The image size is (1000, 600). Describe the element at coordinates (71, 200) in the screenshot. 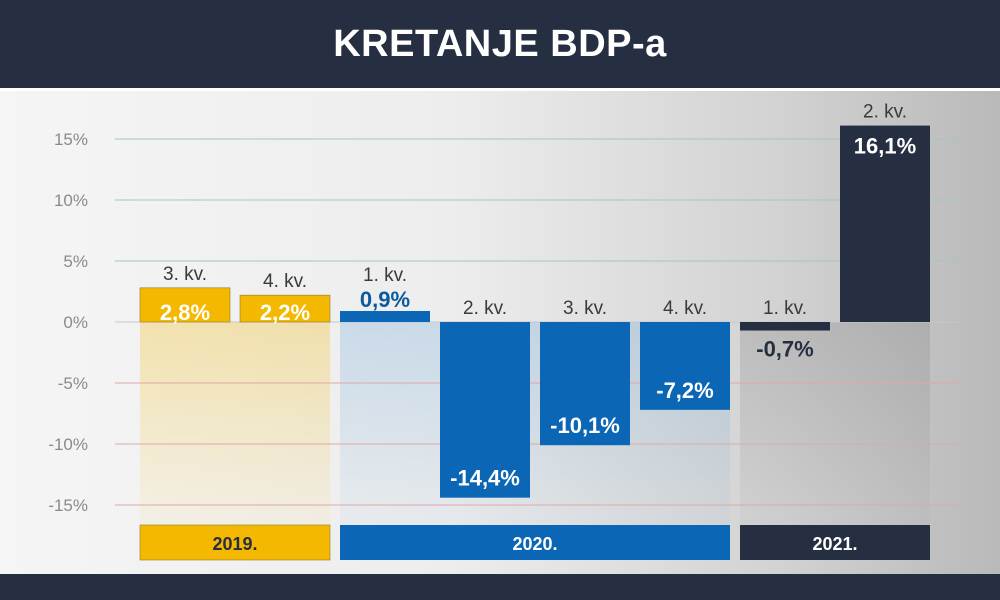

I see `y-tick-label: 10%` at that location.